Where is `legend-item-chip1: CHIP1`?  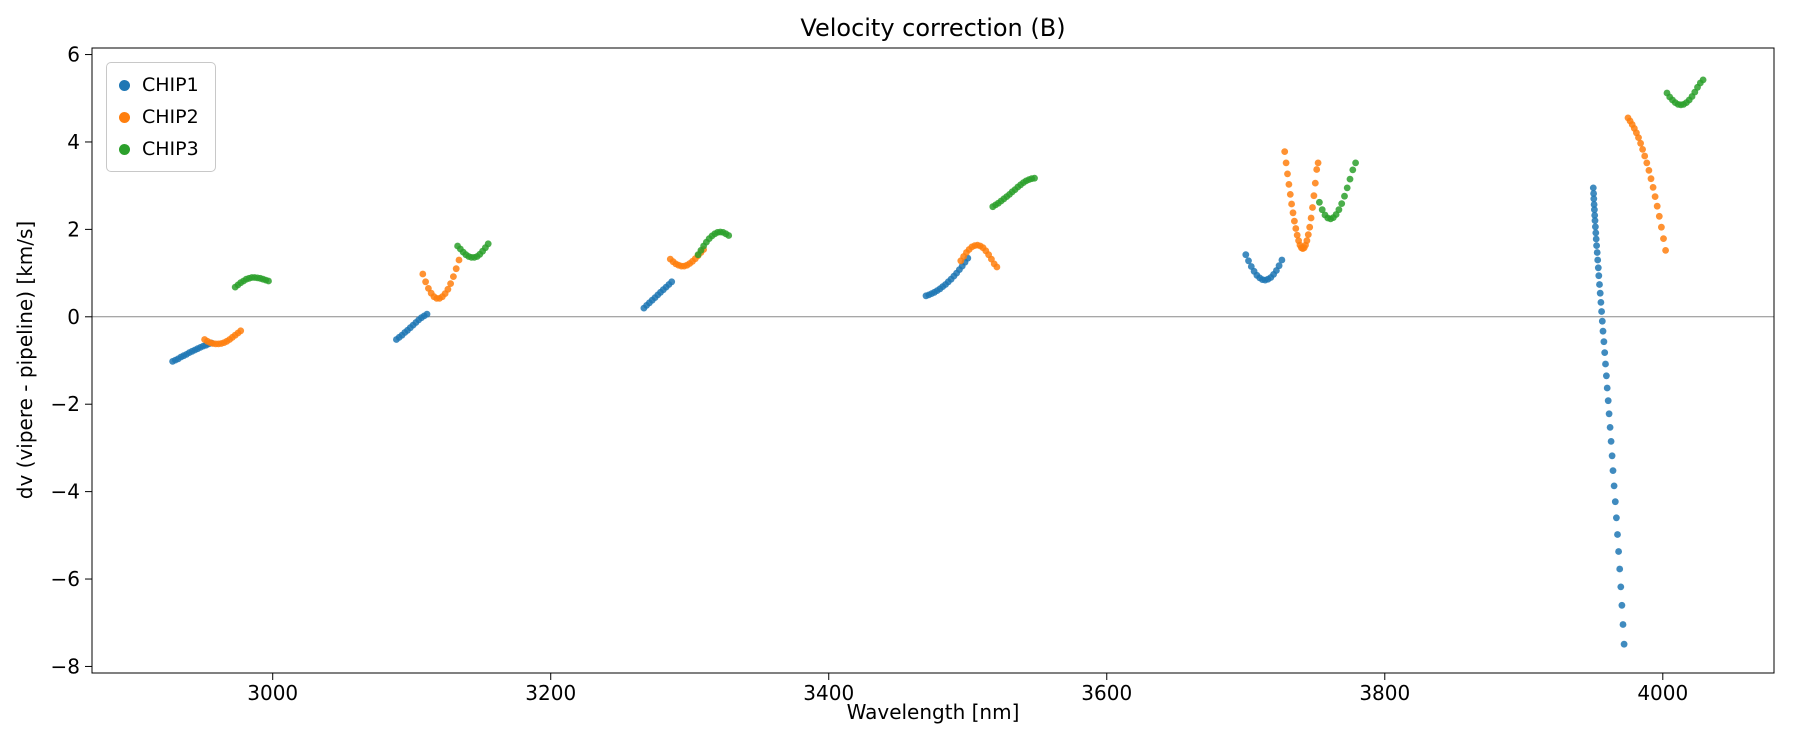
legend-item-chip1: CHIP1 is located at coordinates (159, 85).